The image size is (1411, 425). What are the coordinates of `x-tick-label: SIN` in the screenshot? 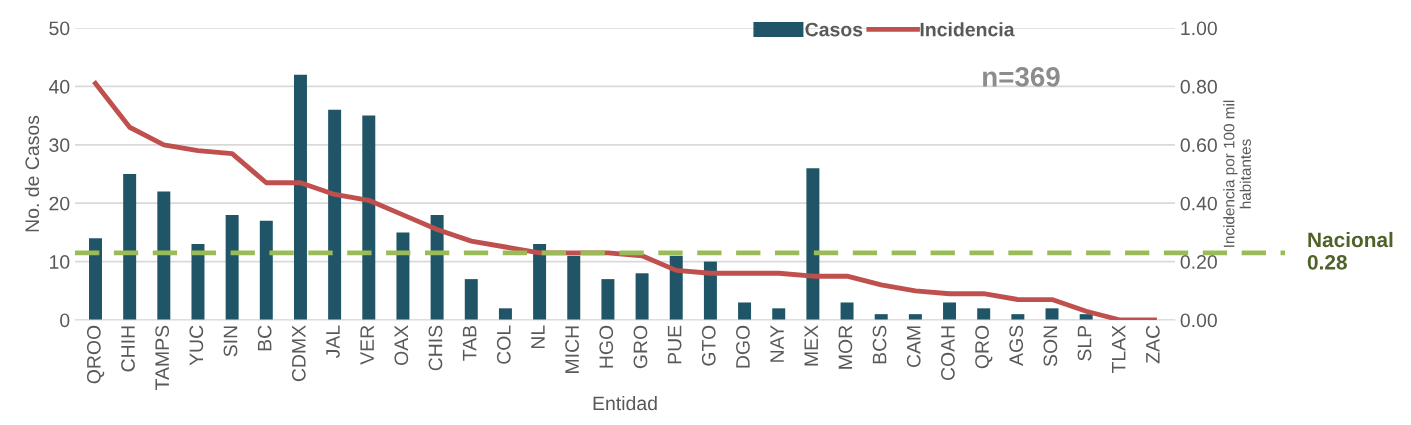 It's located at (230, 341).